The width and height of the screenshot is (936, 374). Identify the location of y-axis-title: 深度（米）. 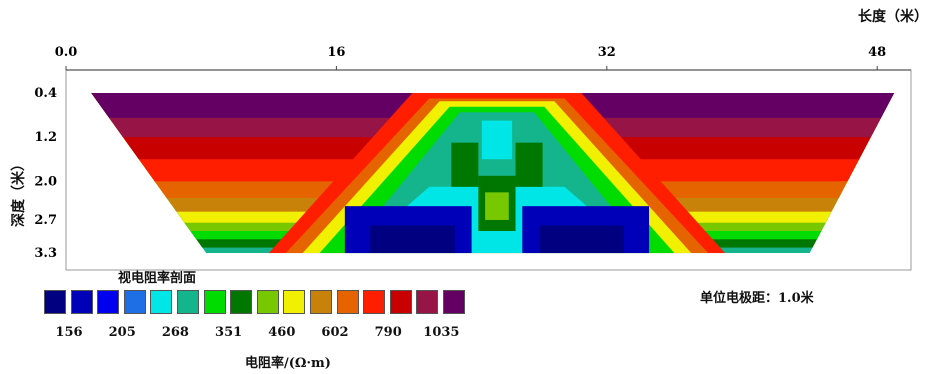
(19, 192).